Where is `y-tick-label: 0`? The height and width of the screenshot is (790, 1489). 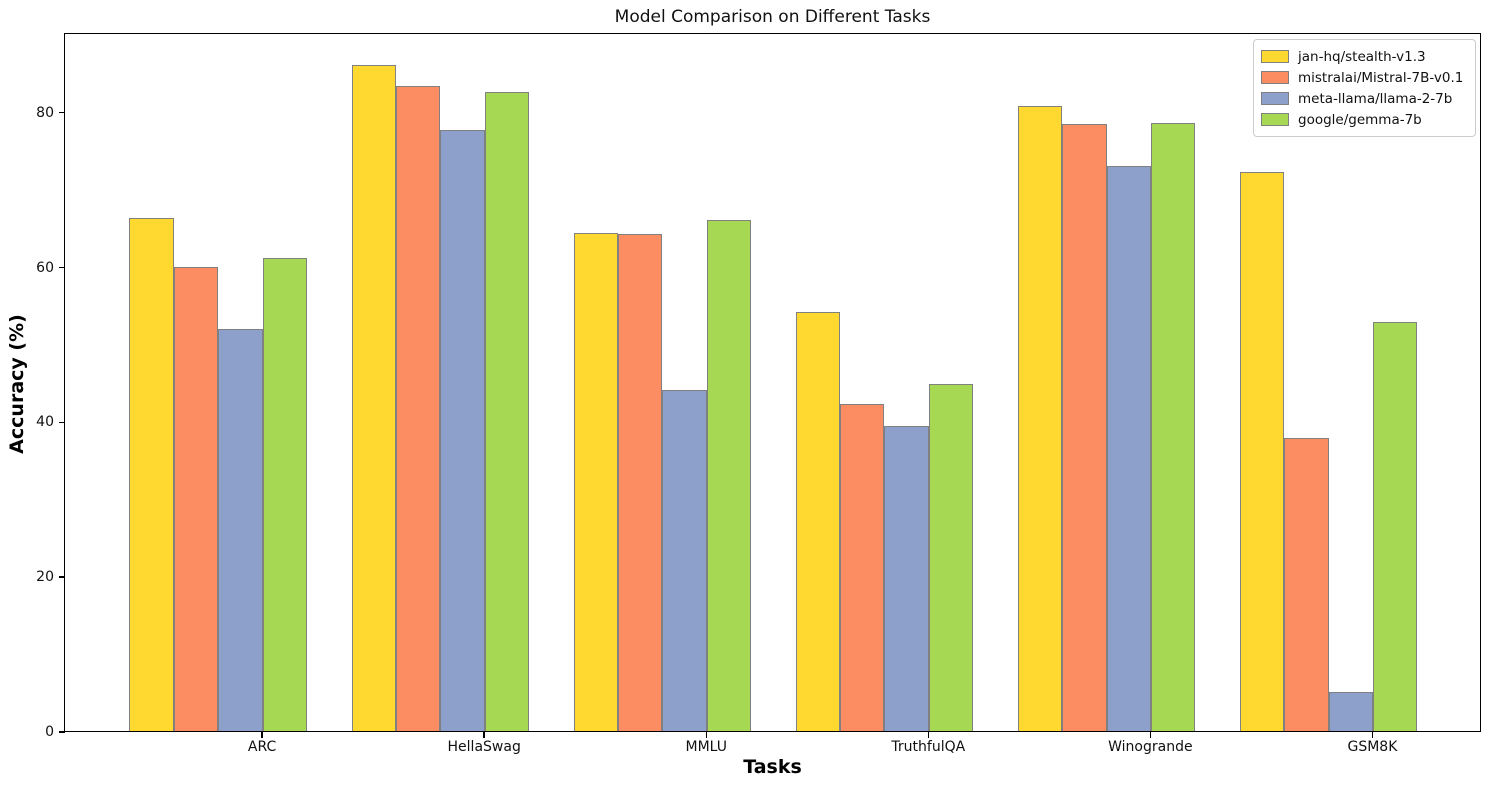 y-tick-label: 0 is located at coordinates (49, 732).